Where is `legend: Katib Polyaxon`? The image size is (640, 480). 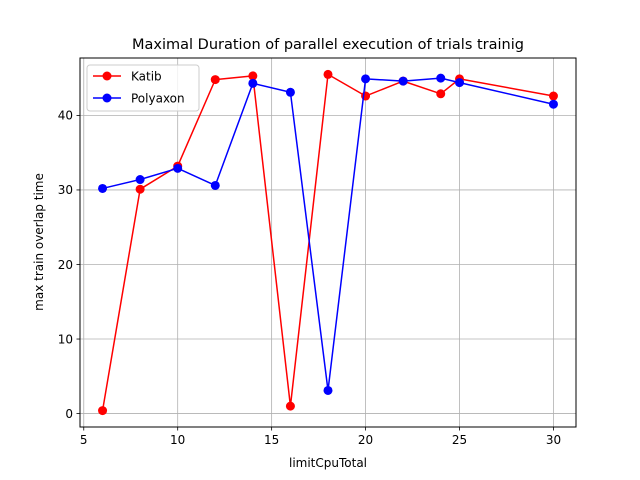 legend: Katib Polyaxon is located at coordinates (143, 88).